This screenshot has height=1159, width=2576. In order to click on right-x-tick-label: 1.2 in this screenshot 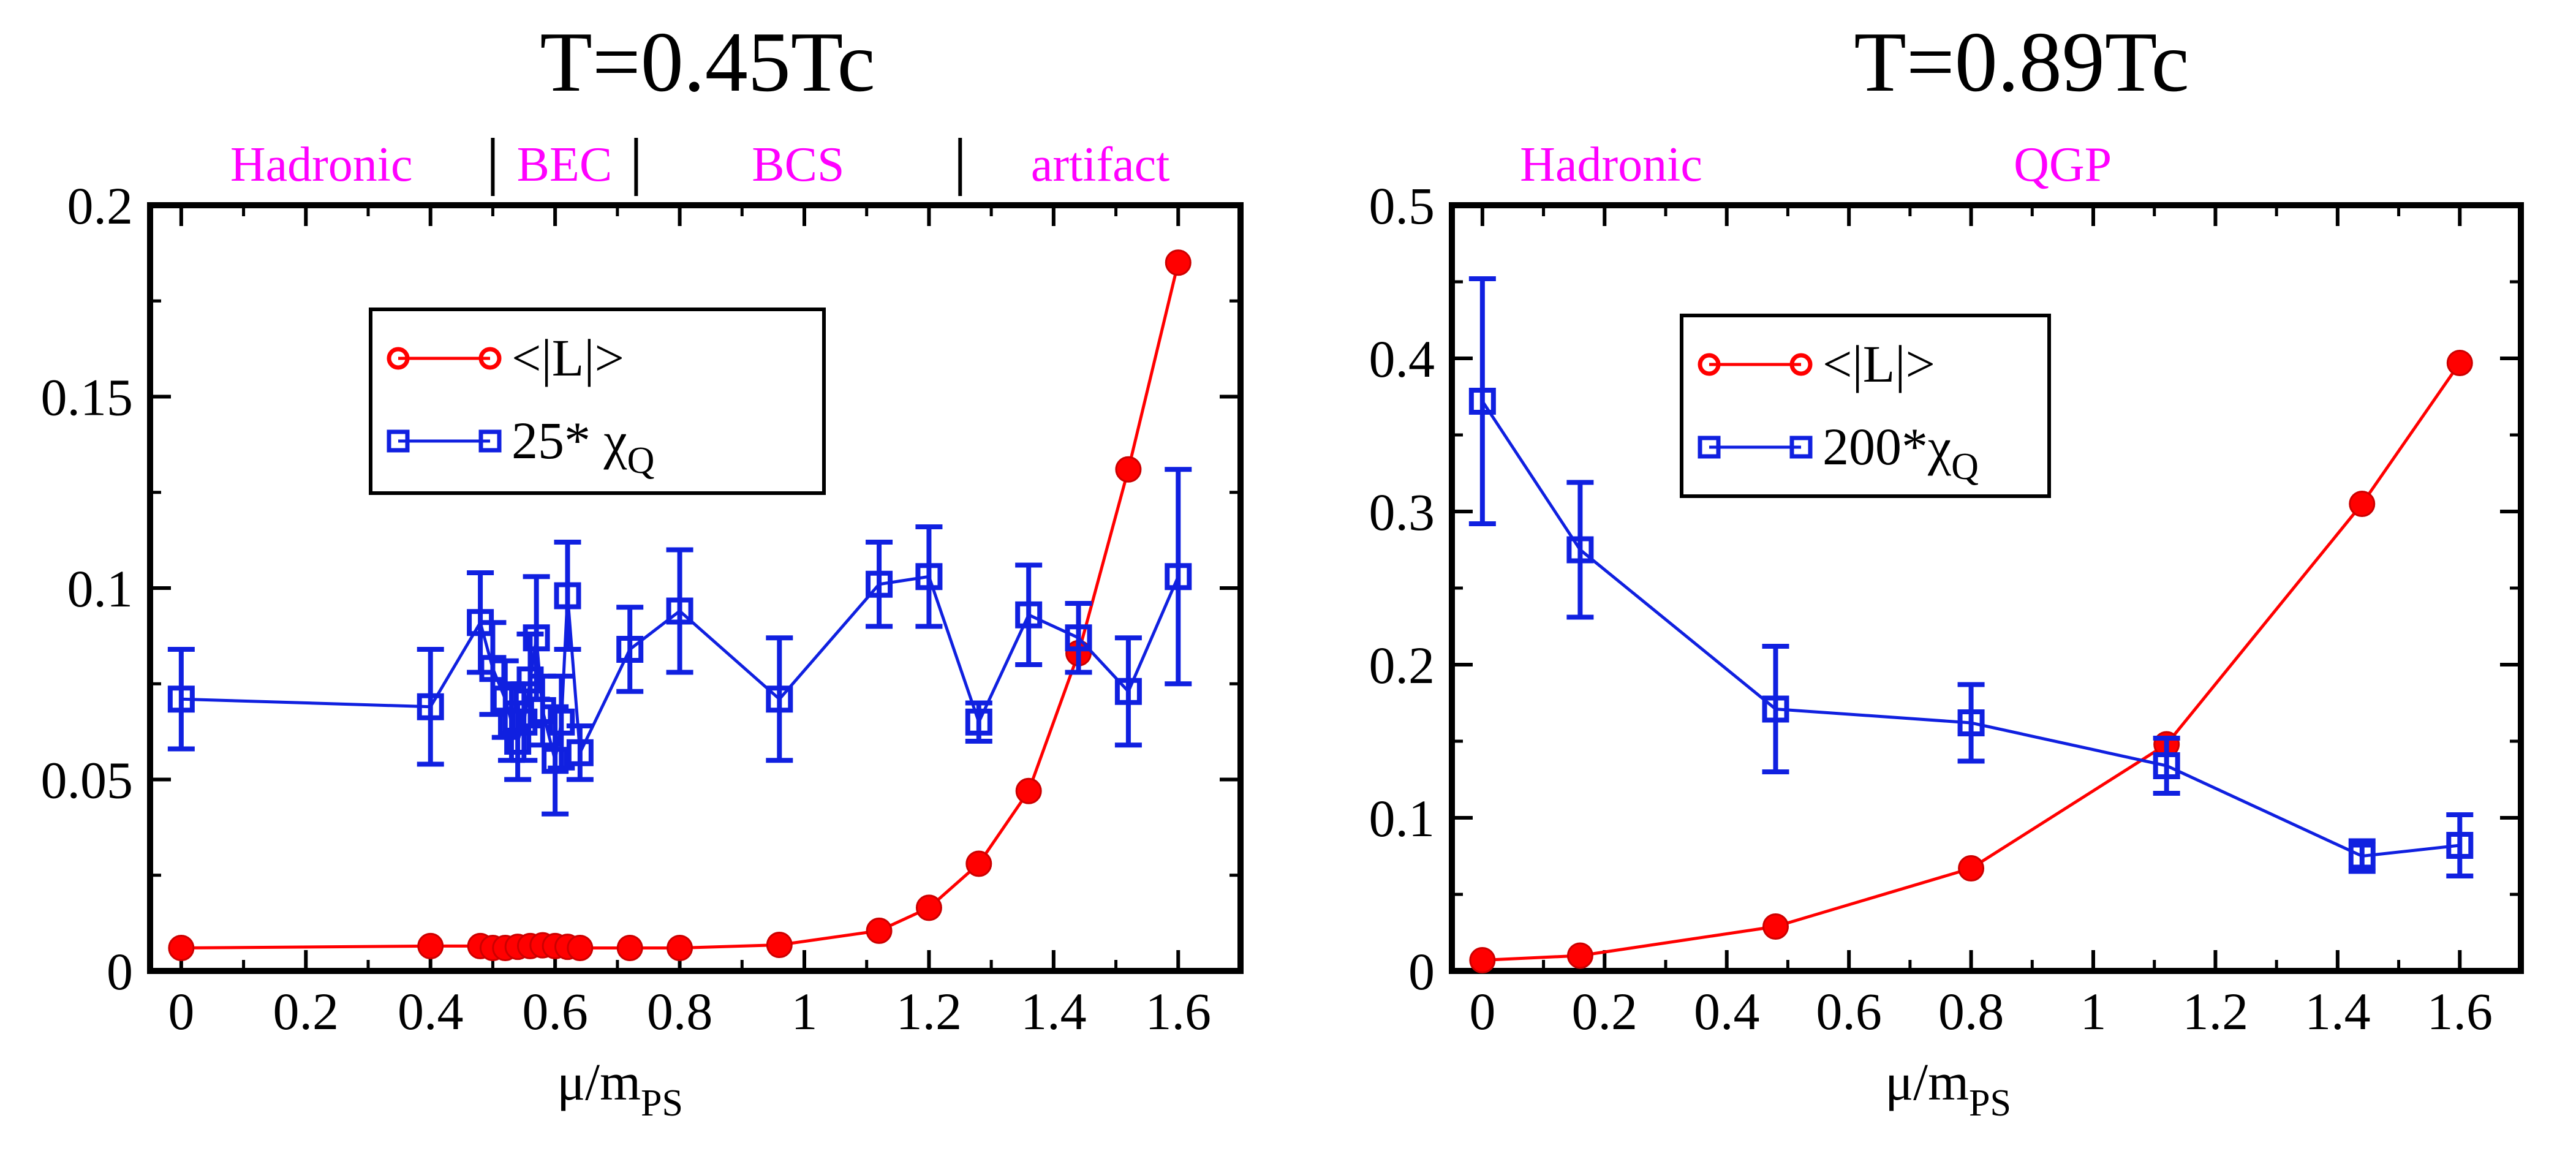, I will do `click(2216, 1012)`.